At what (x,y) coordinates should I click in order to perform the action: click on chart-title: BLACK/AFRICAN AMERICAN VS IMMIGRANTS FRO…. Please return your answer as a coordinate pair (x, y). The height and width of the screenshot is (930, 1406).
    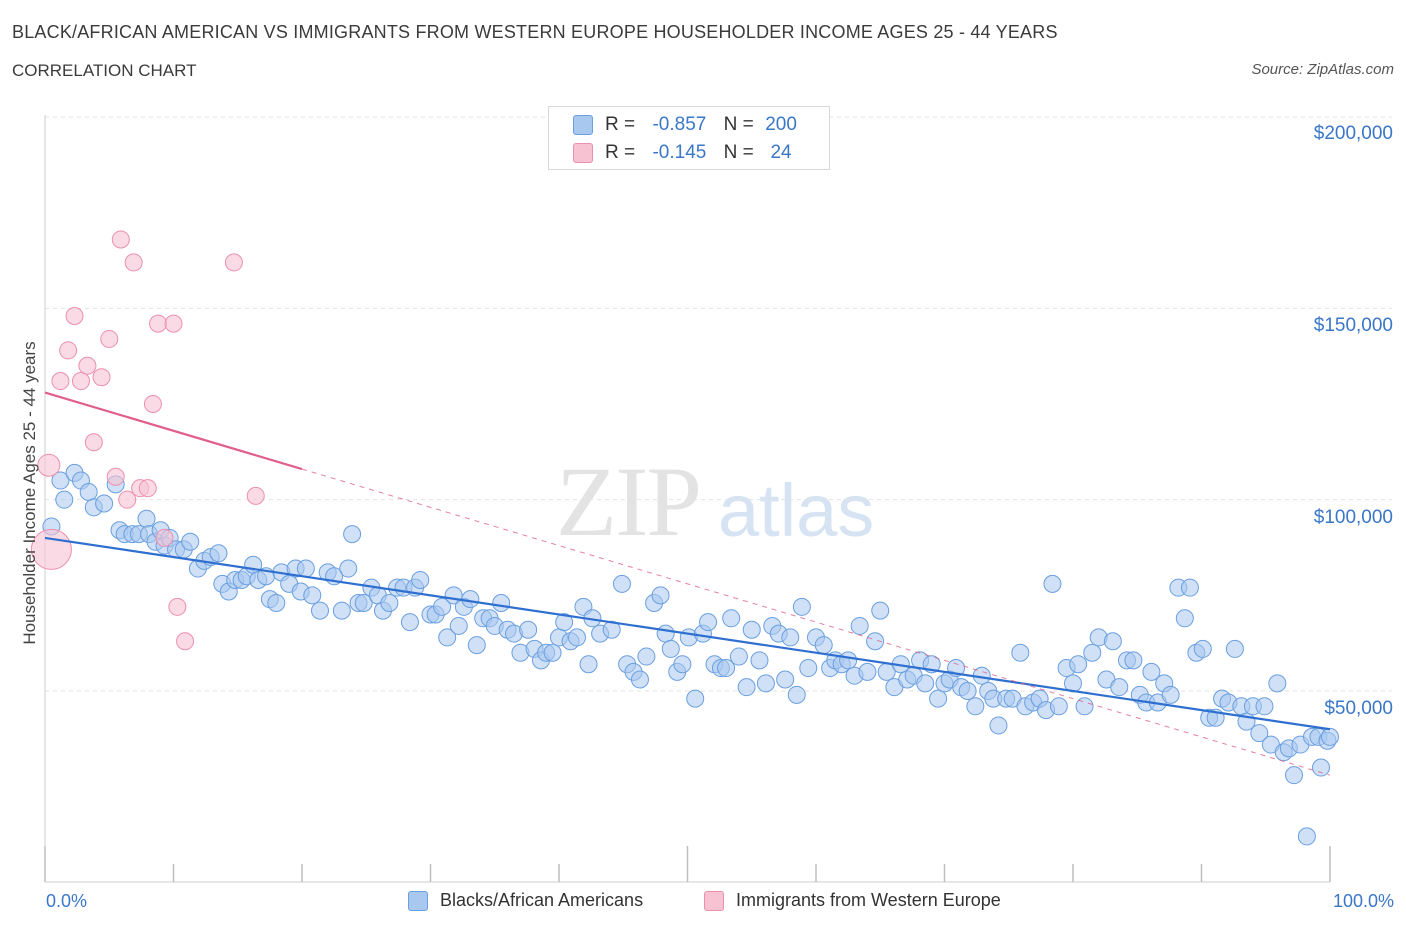
    Looking at the image, I should click on (535, 32).